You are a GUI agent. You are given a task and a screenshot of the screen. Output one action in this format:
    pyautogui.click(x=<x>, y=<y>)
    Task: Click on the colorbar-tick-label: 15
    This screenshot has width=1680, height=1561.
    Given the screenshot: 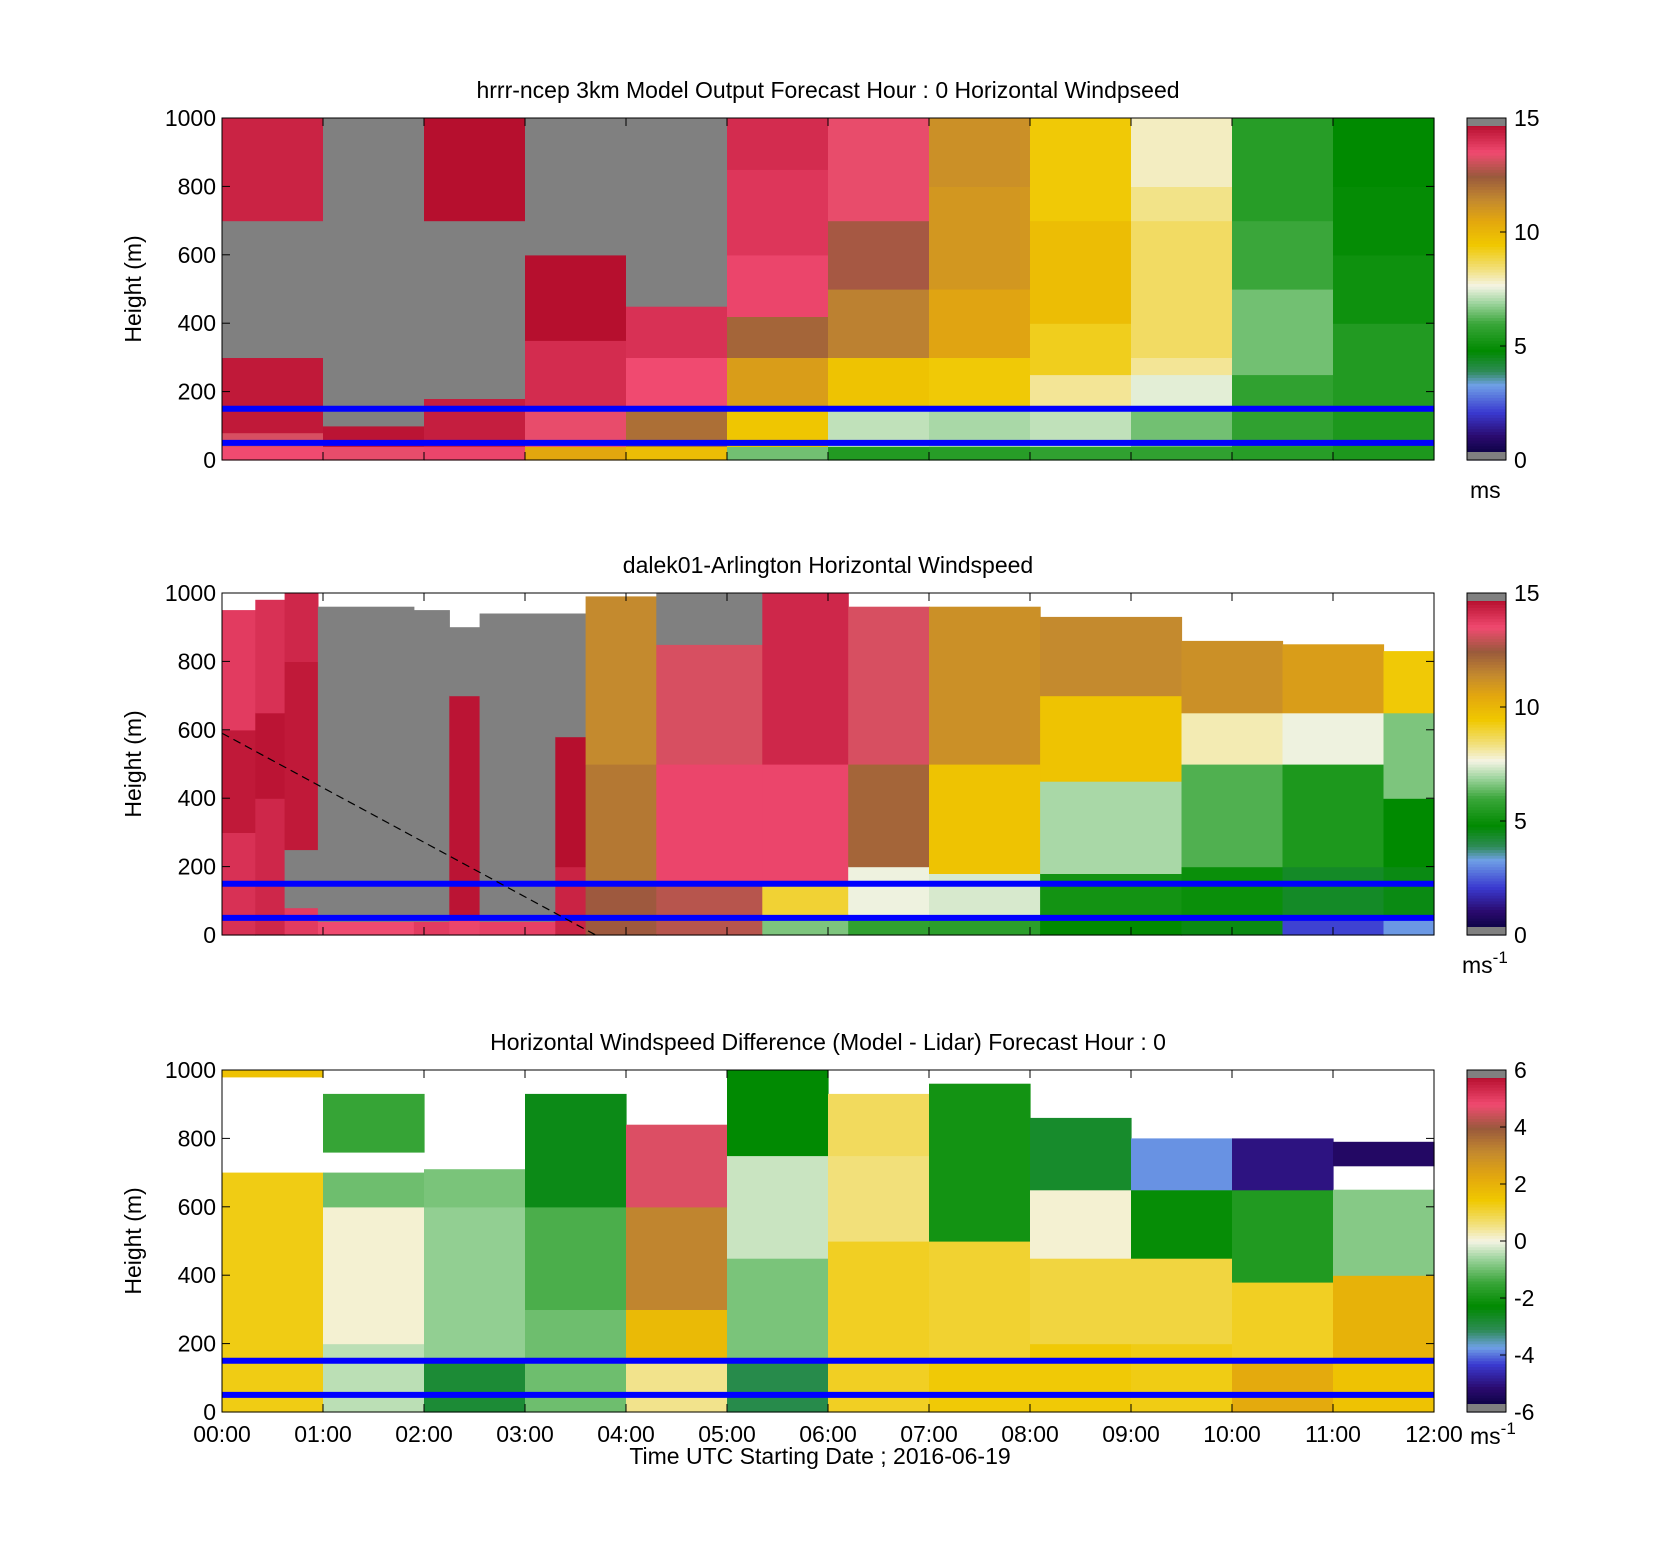 What is the action you would take?
    pyautogui.click(x=1527, y=593)
    